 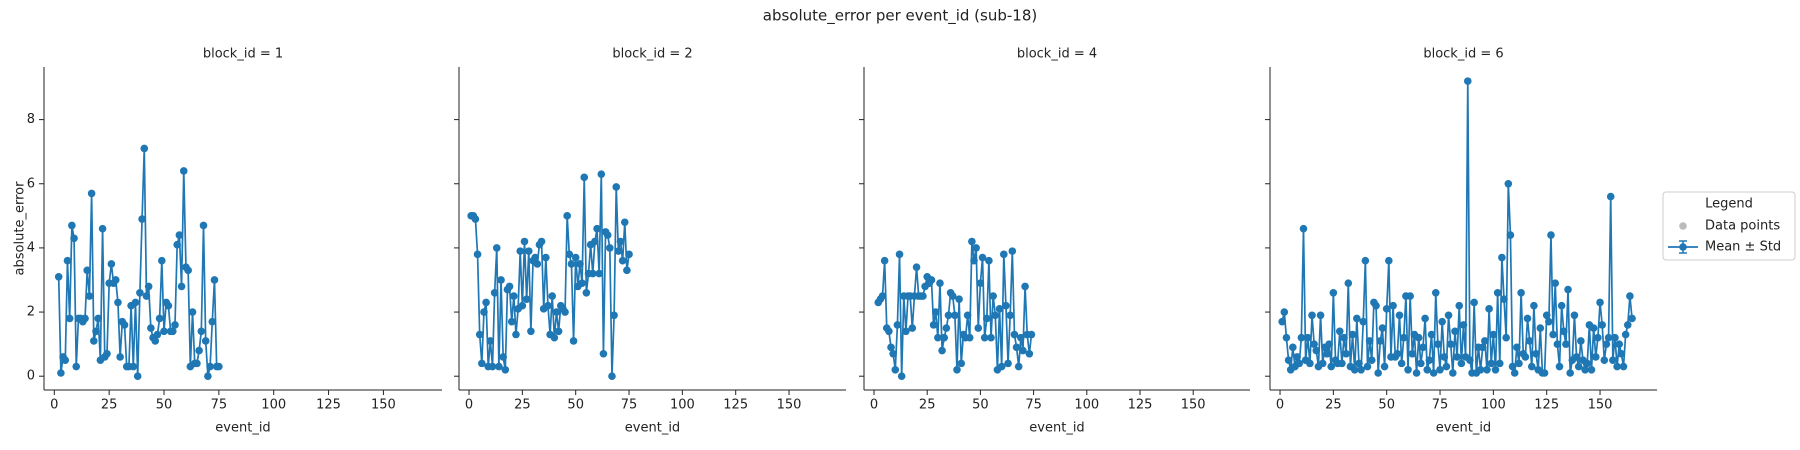 I want to click on panel-title: block_id = 2, so click(x=652, y=54).